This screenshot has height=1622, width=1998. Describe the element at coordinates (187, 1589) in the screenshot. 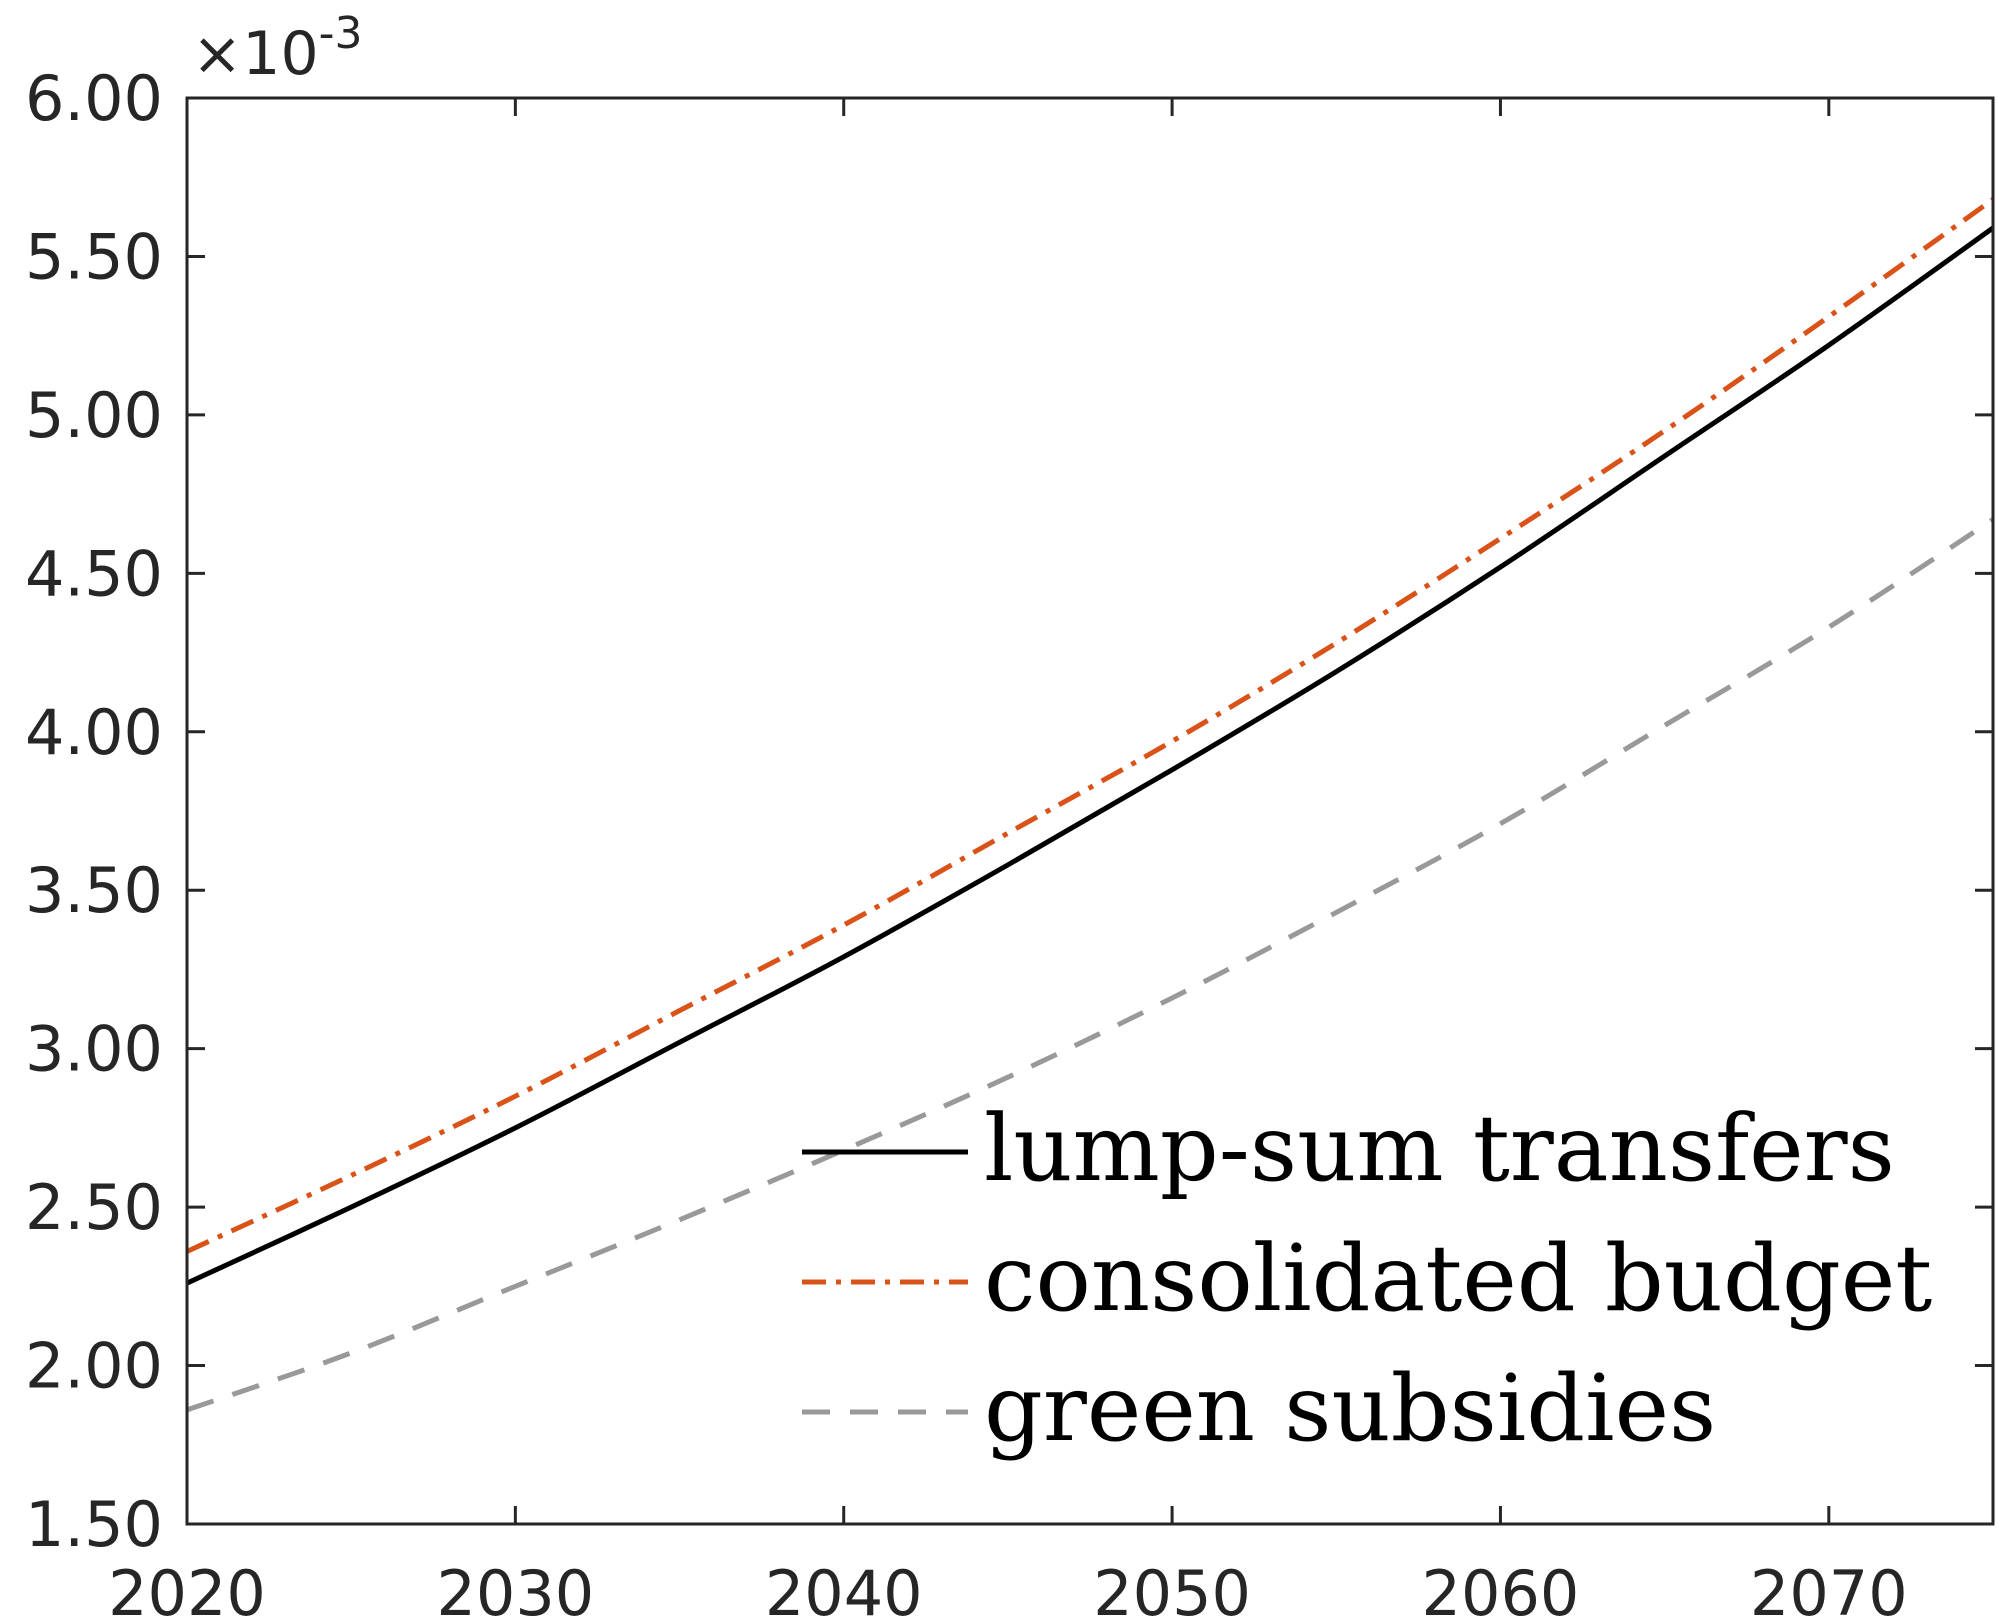

I see `x-tick-label: 2020` at that location.